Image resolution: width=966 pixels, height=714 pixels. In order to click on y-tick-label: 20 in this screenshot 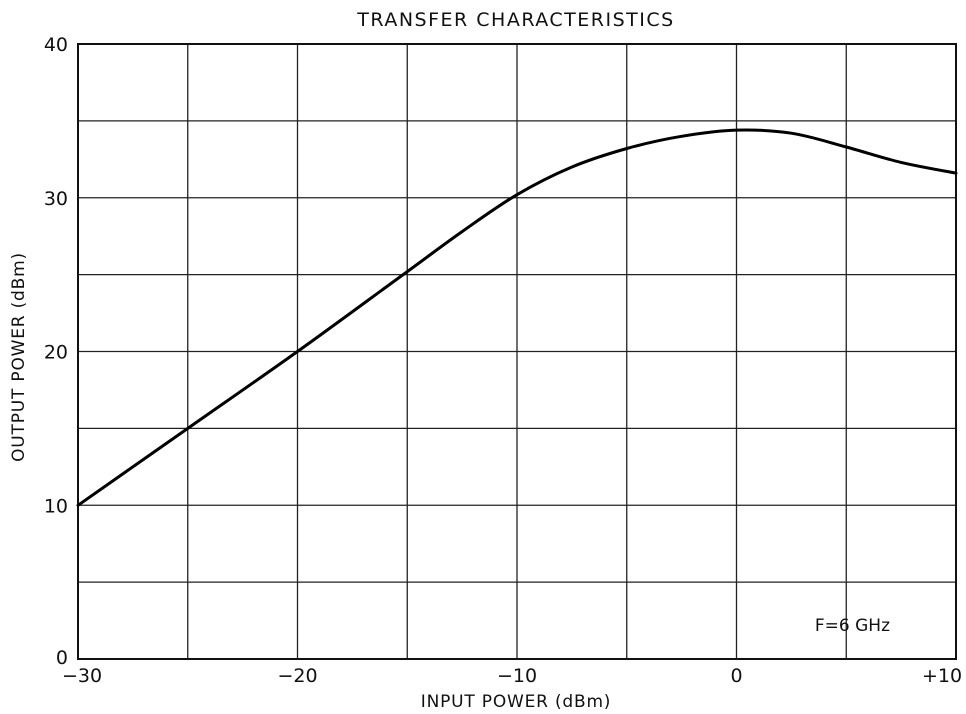, I will do `click(56, 353)`.